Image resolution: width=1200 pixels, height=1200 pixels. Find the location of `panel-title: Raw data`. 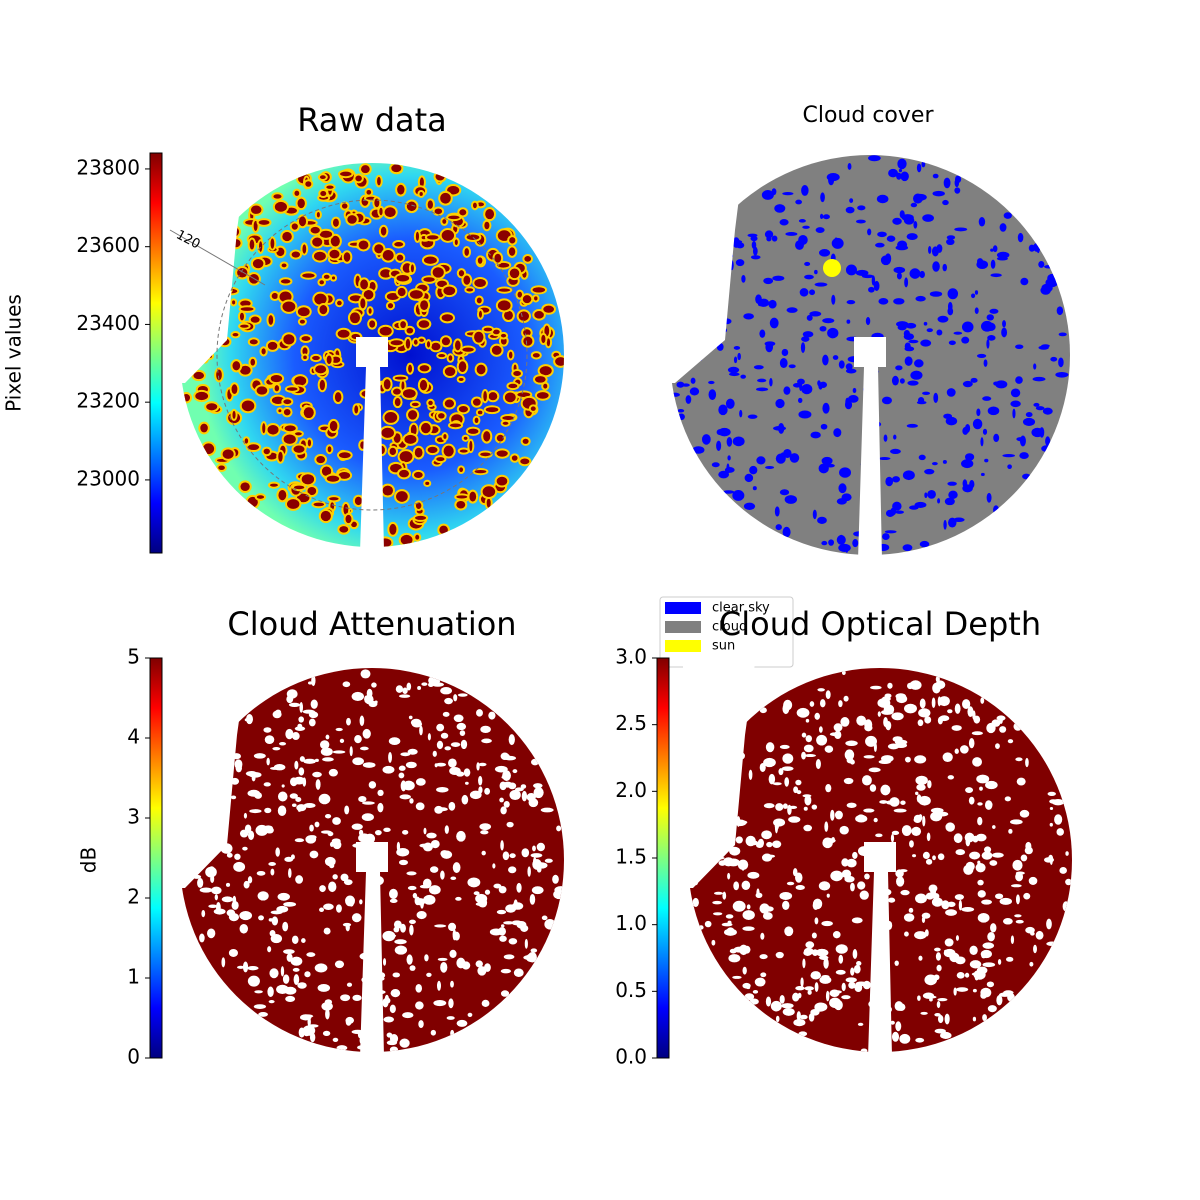

panel-title: Raw data is located at coordinates (372, 120).